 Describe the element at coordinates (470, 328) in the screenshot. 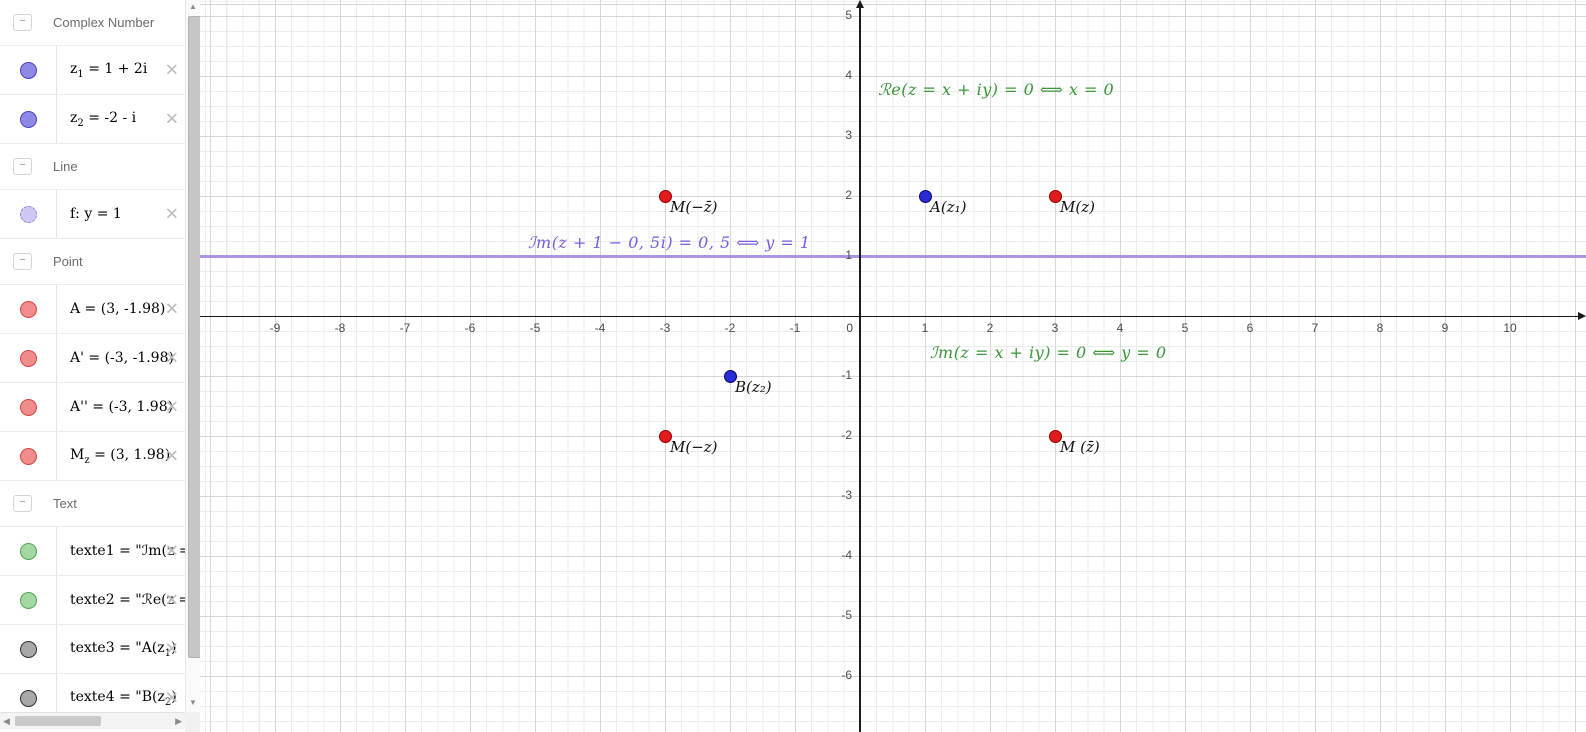

I see `x-tick-label: -6` at that location.